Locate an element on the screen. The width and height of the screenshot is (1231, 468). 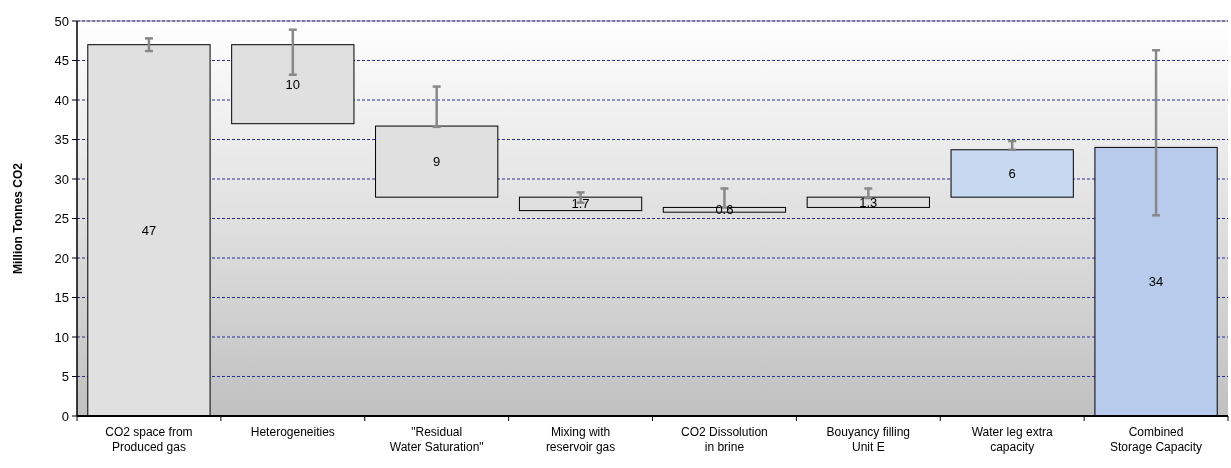
data-label: 10 is located at coordinates (293, 84).